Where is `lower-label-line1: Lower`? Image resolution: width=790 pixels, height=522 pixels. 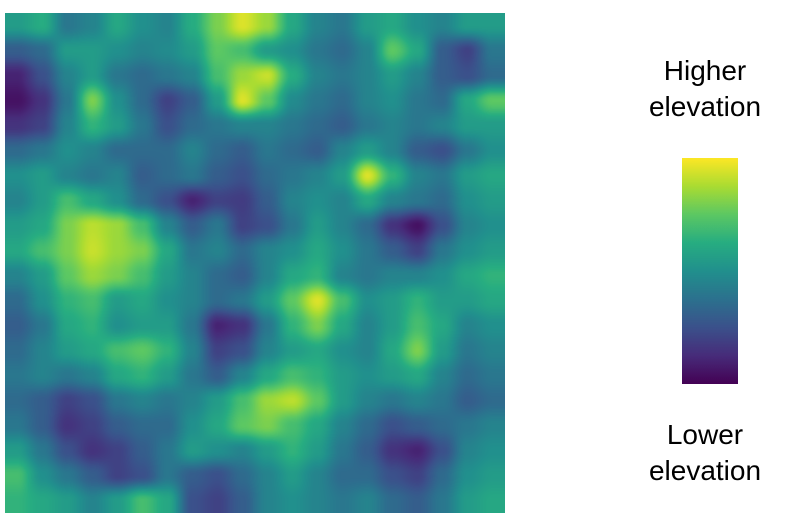 lower-label-line1: Lower is located at coordinates (705, 434).